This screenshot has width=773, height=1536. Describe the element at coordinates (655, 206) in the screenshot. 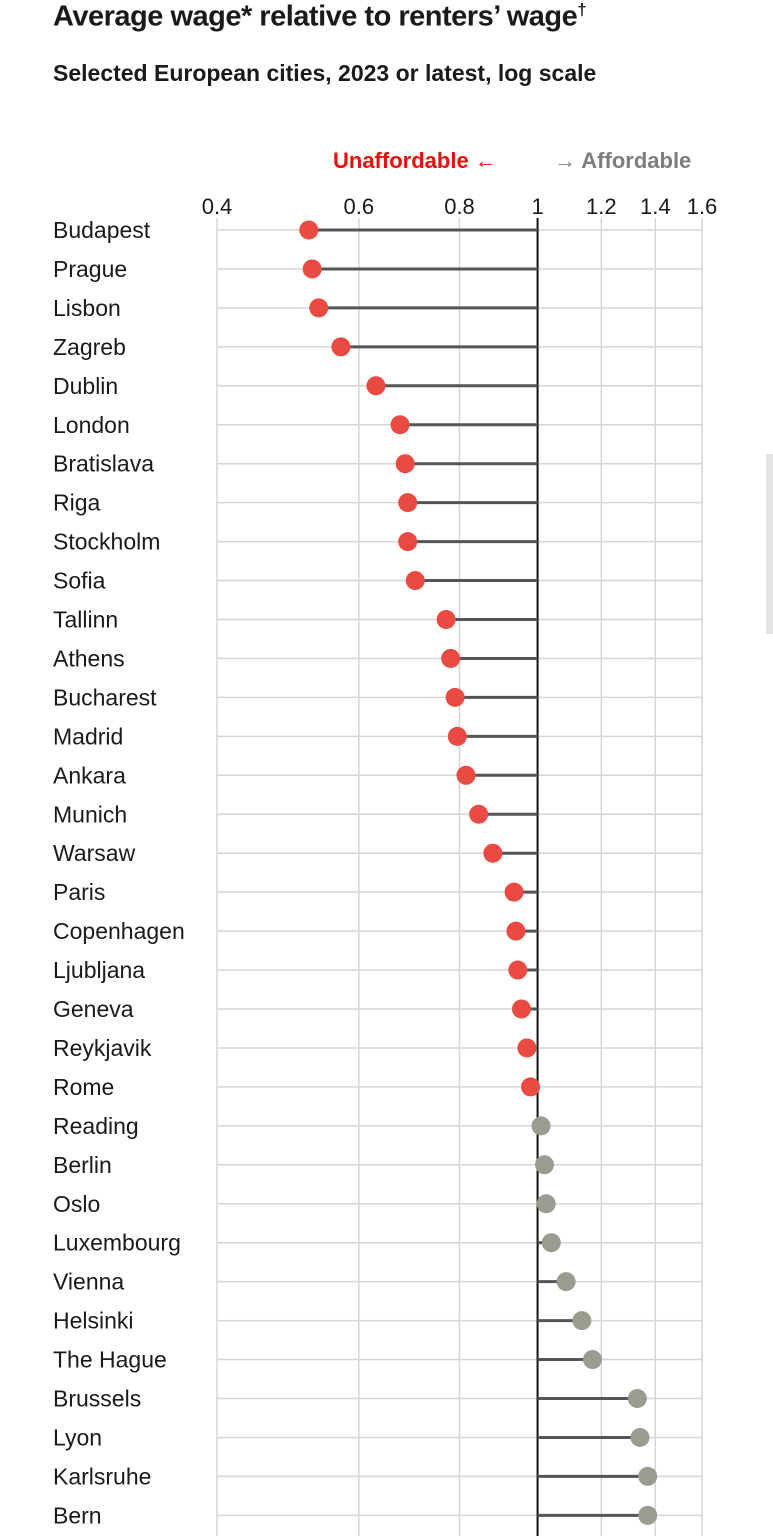

I see `x-tick-label: 1.4` at that location.